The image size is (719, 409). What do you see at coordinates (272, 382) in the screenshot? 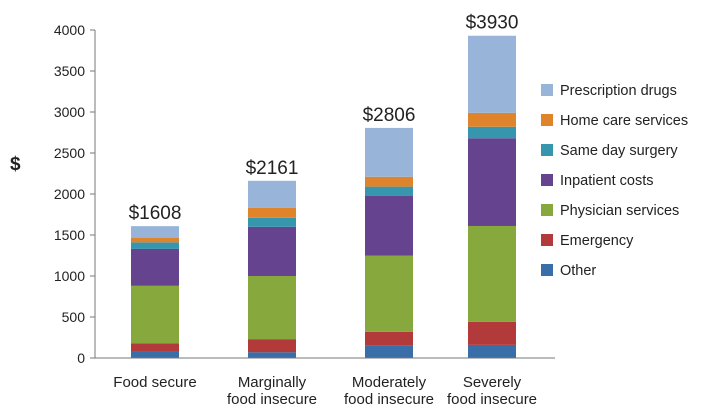
I see `x-category-label: Marginally` at bounding box center [272, 382].